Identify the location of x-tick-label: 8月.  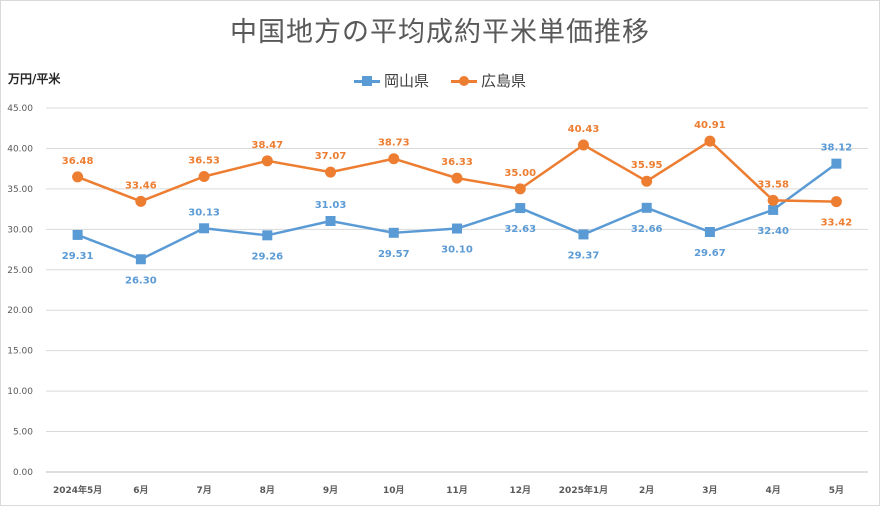
(267, 490).